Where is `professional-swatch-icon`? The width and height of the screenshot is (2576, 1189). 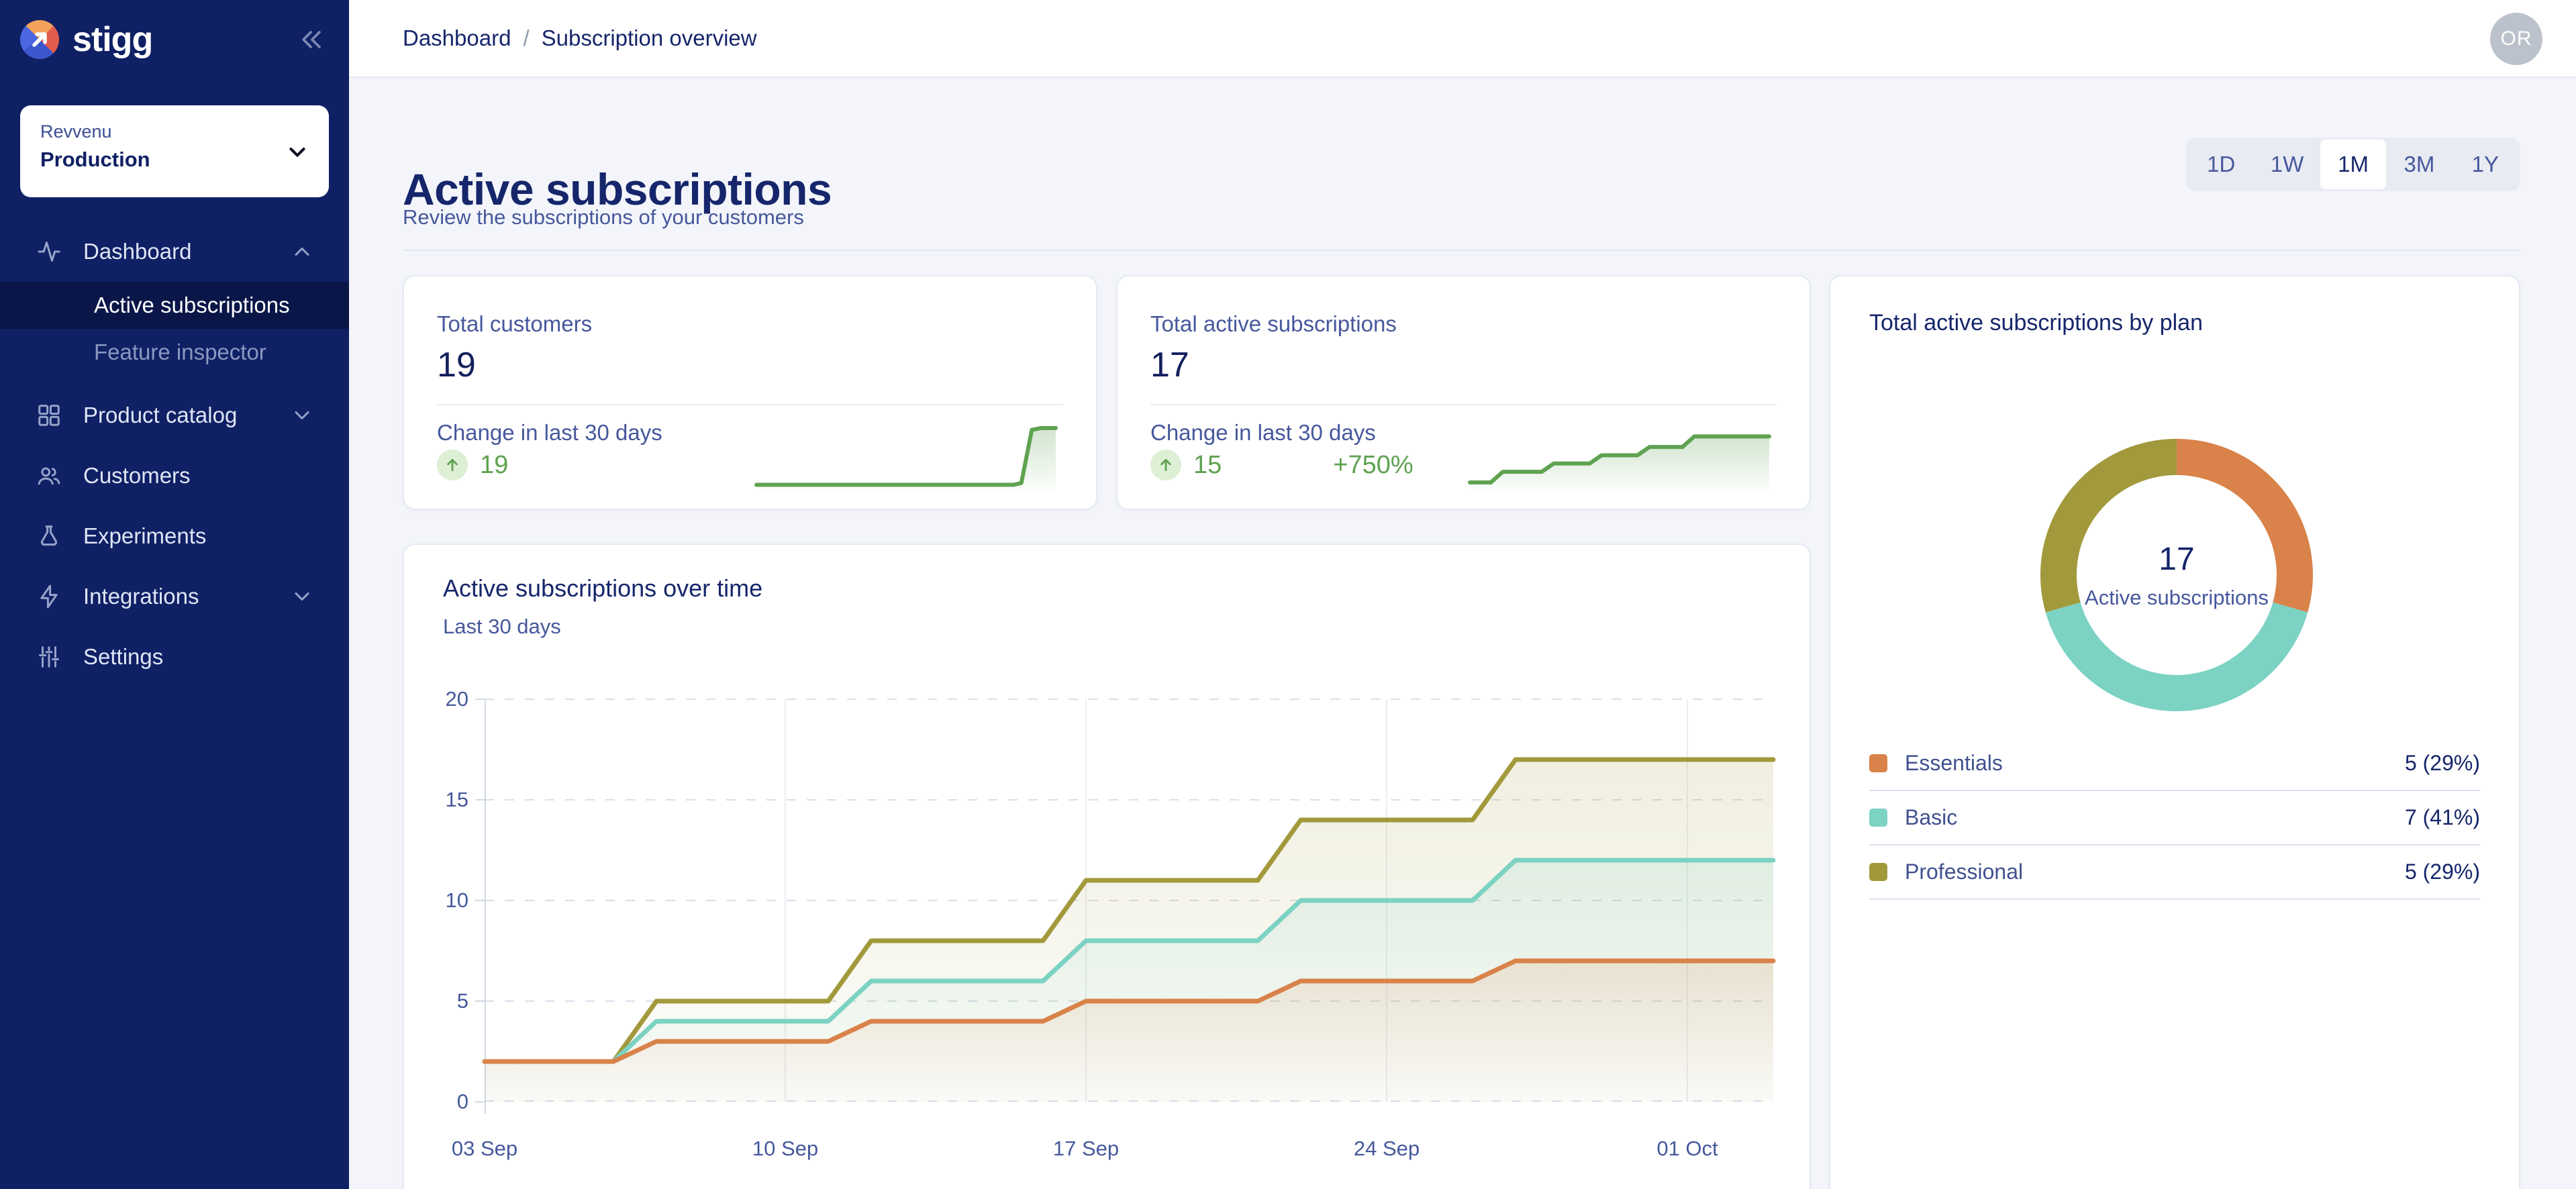
professional-swatch-icon is located at coordinates (1878, 872).